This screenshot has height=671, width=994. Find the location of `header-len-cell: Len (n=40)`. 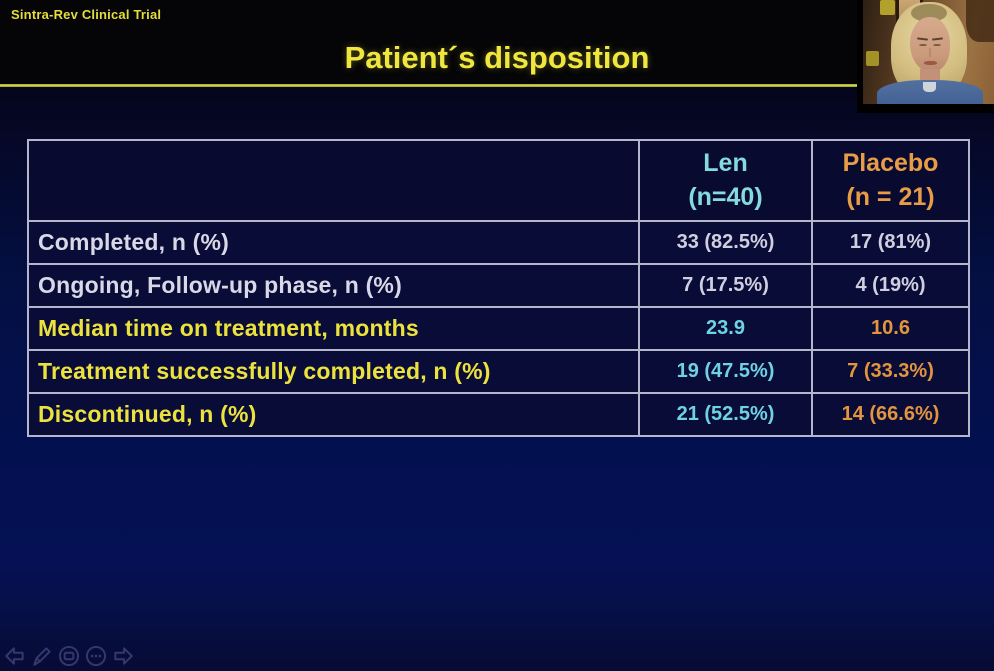

header-len-cell: Len (n=40) is located at coordinates (725, 180).